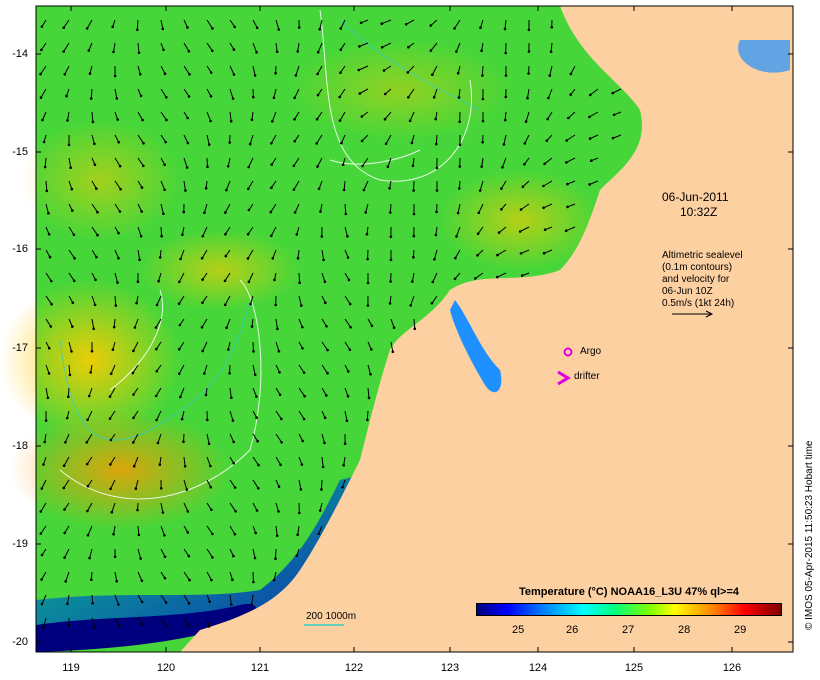 This screenshot has height=680, width=820. Describe the element at coordinates (629, 609) in the screenshot. I see `colorbar` at that location.